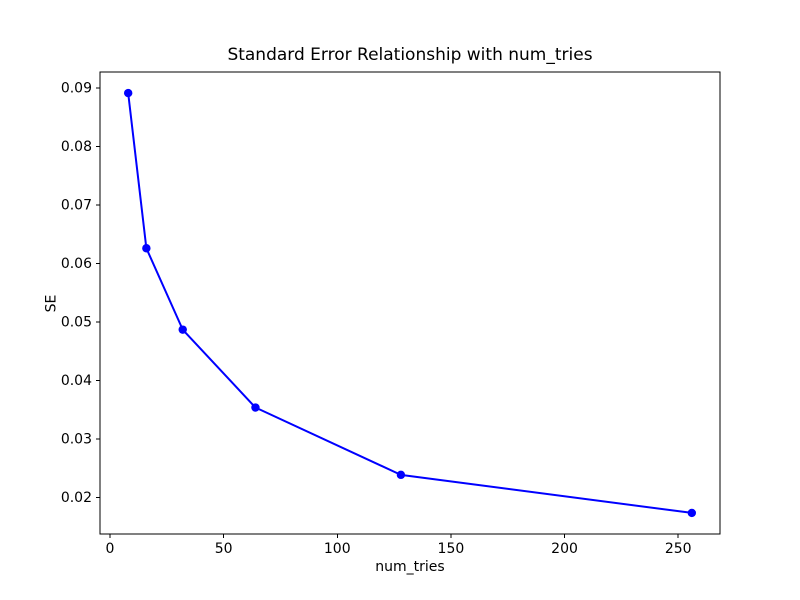 The image size is (800, 600). Describe the element at coordinates (678, 549) in the screenshot. I see `x-tick-label: 250` at that location.